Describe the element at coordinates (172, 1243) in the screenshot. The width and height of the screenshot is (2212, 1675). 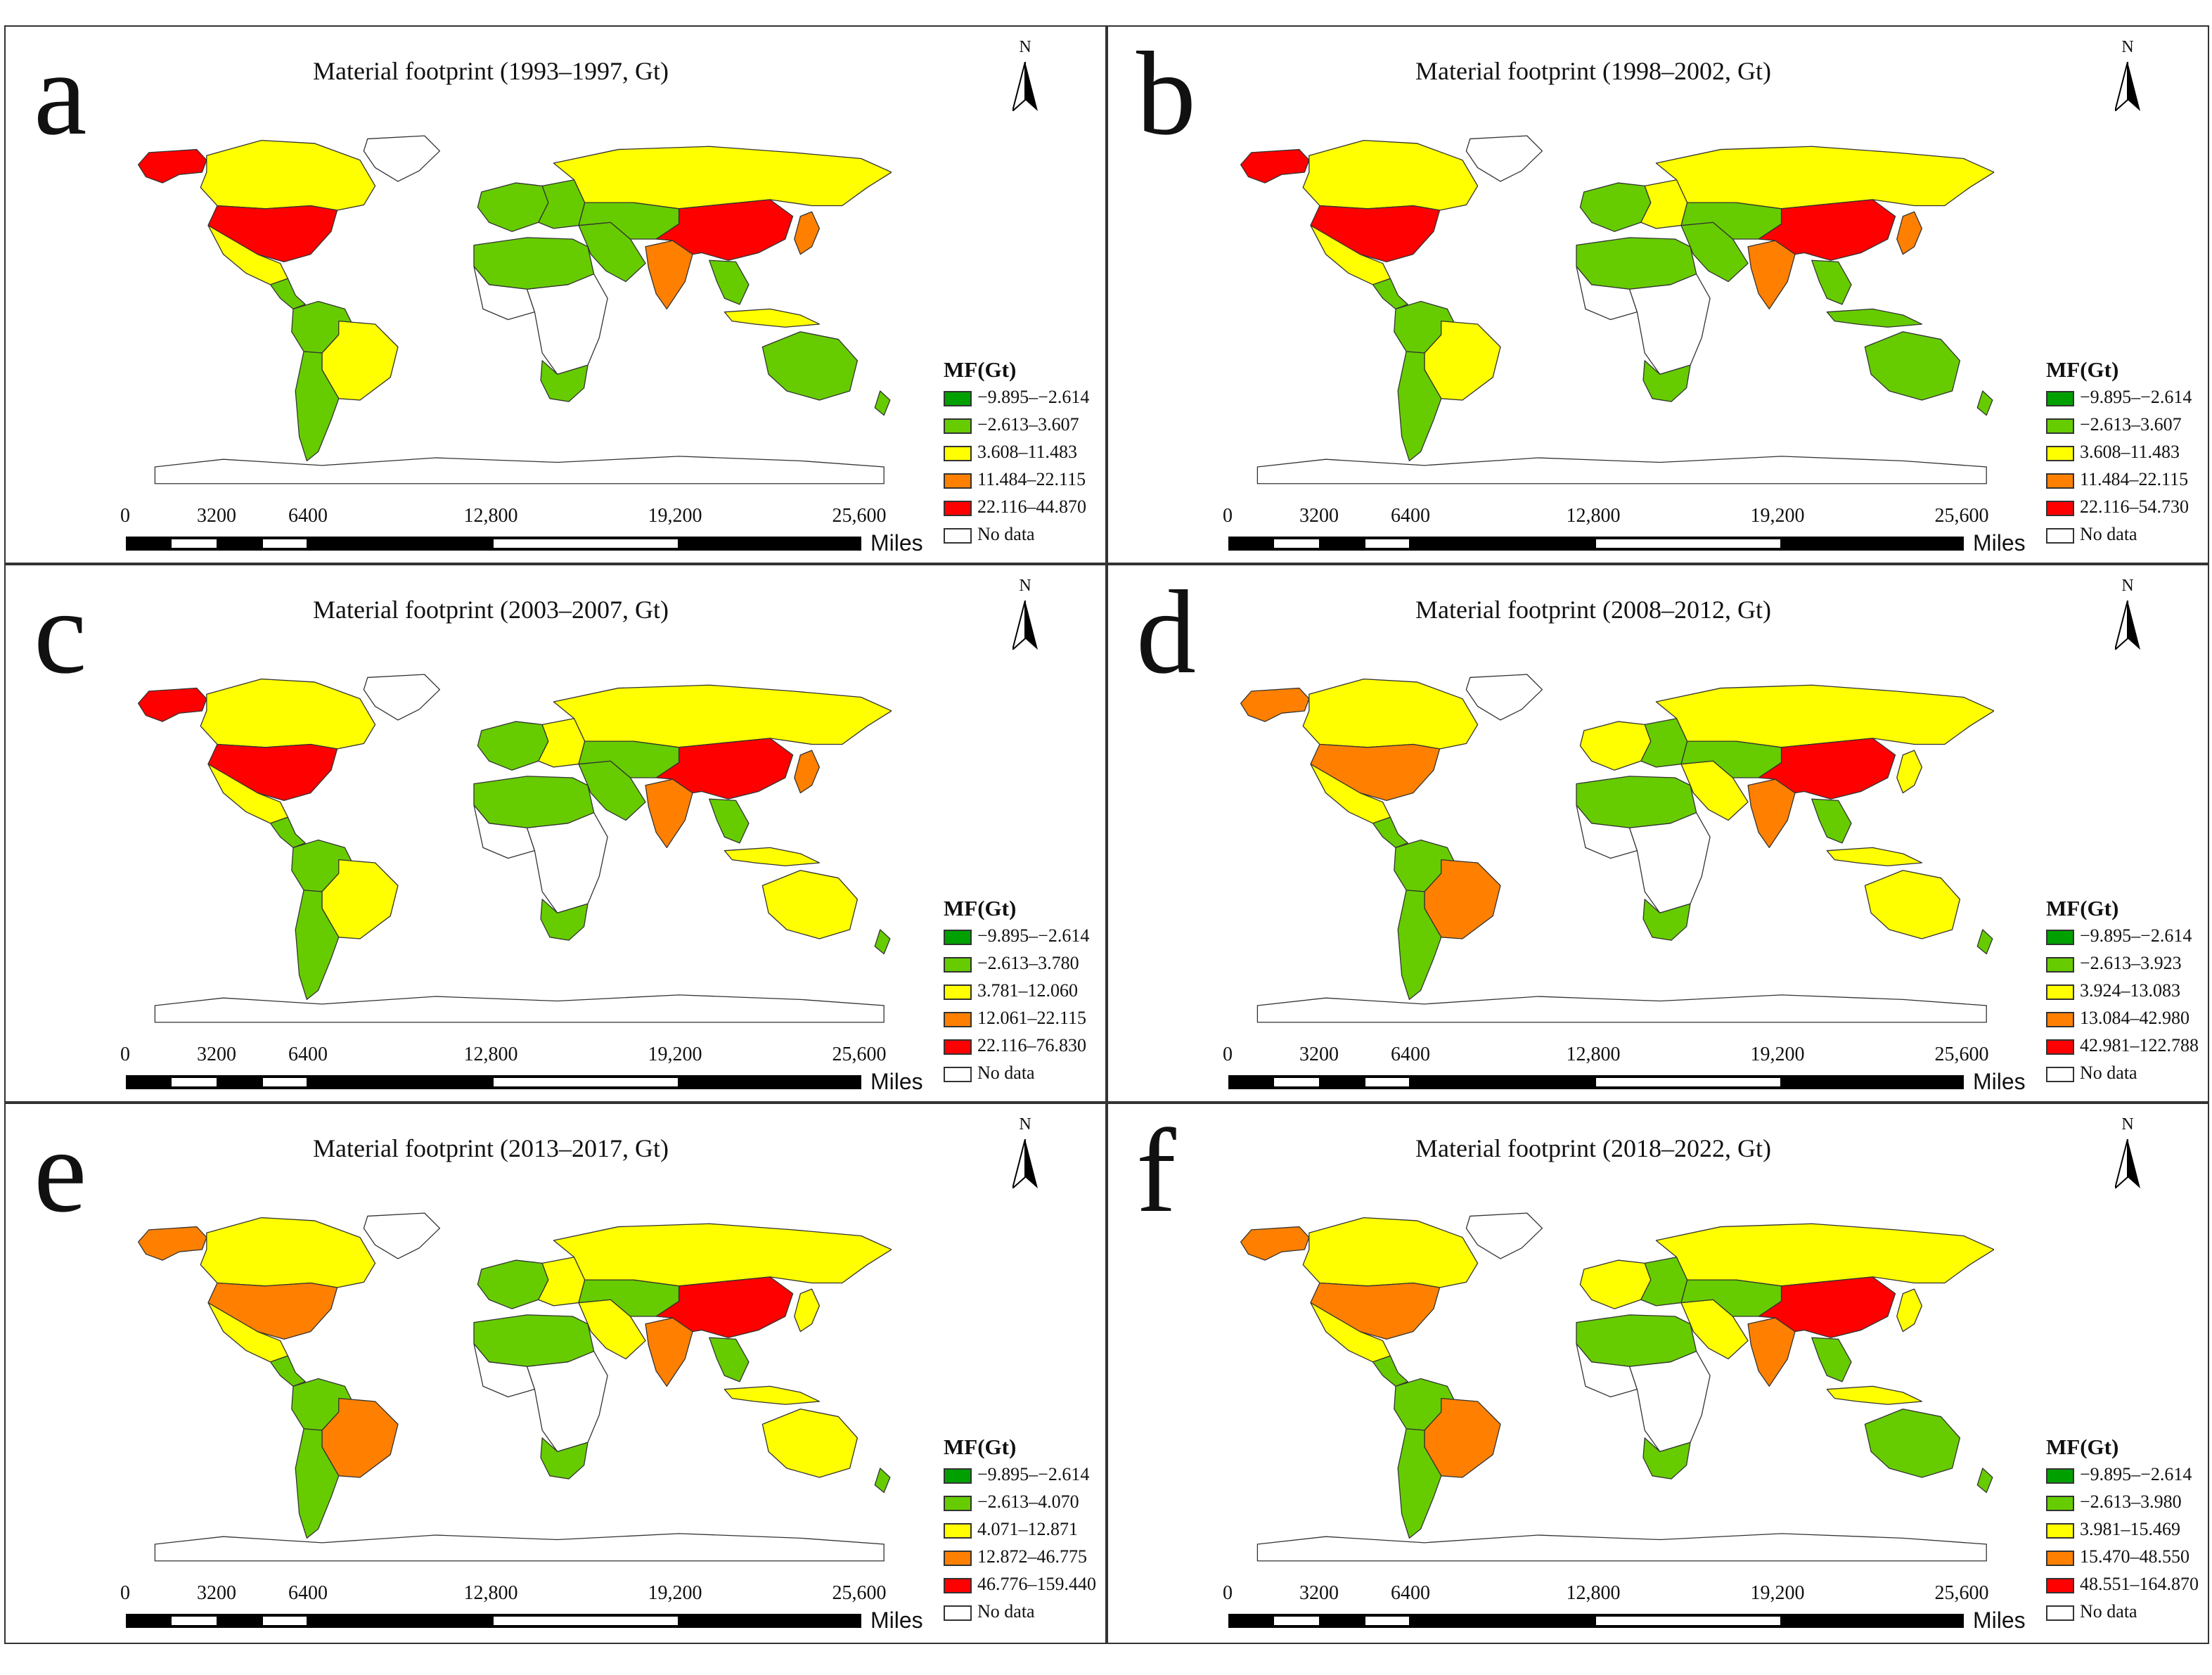
I see `region-alaska` at that location.